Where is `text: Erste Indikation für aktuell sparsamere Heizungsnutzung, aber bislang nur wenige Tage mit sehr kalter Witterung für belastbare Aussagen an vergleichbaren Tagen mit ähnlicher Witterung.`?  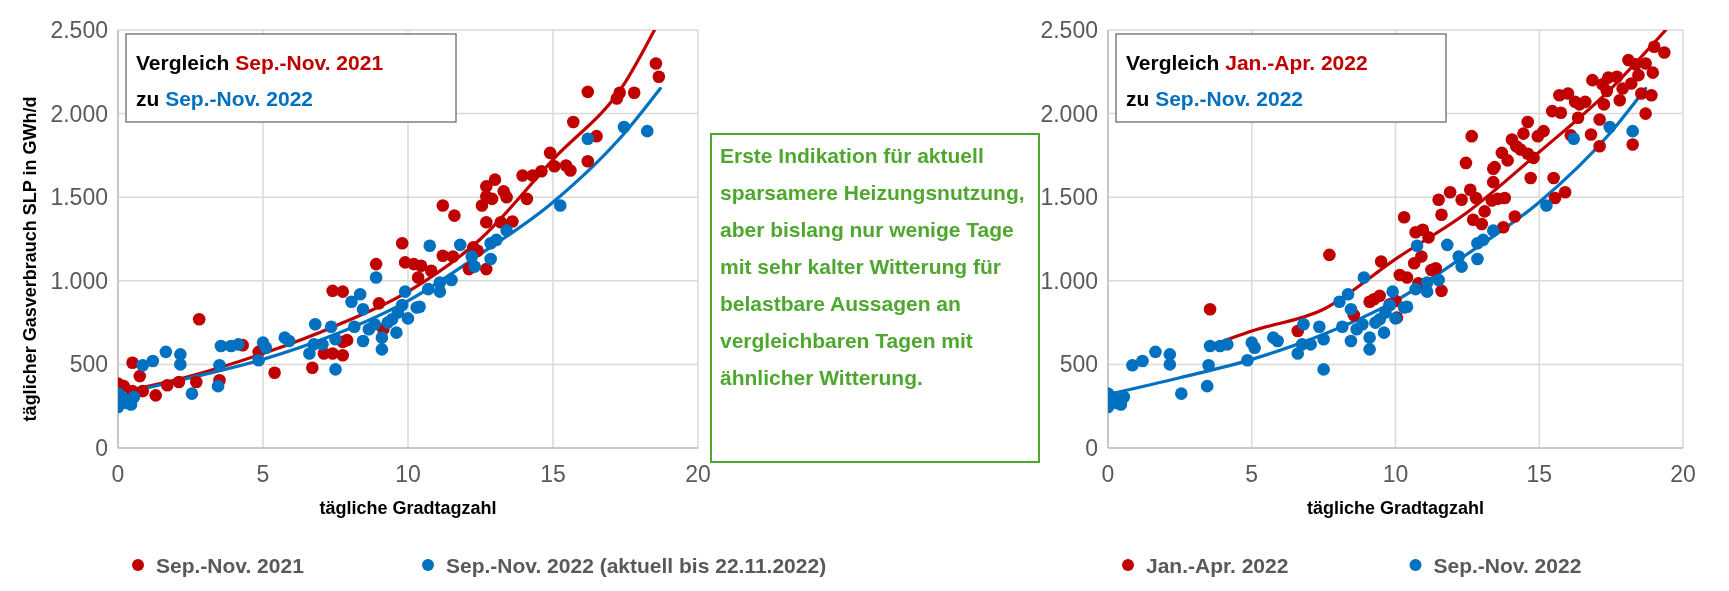
text: Erste Indikation für aktuell sparsamere Heizungsnutzung, aber bislang nur wenige Tage mit sehr kalter Witterung für belastbare Aussagen an vergleichbaren Tagen mit ähnlicher Witterung. is located at coordinates (875, 298).